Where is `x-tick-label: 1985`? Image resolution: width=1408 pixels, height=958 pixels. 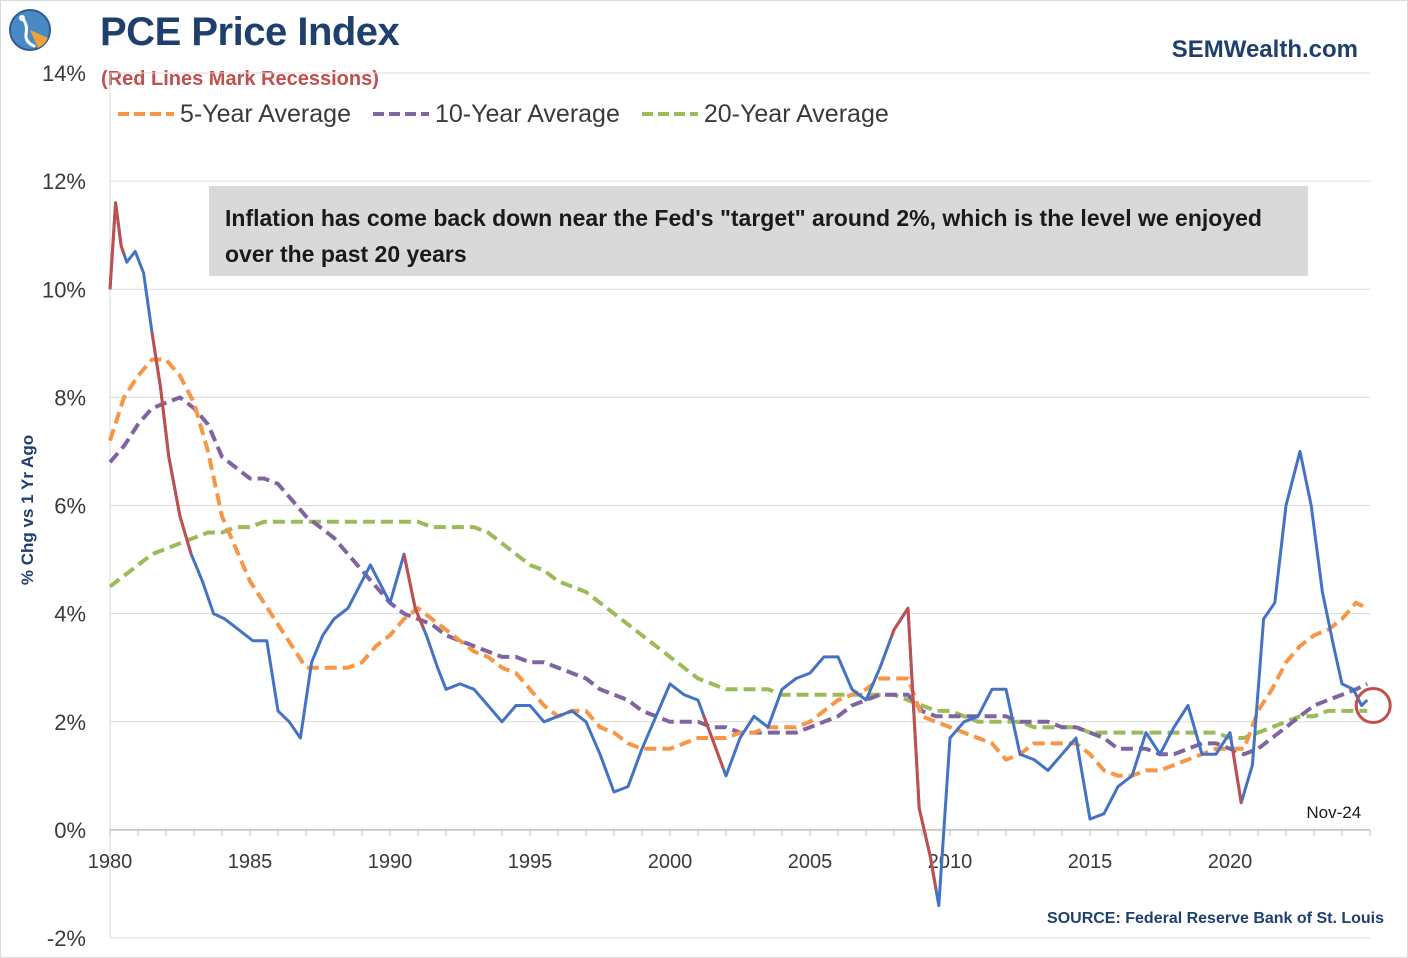
x-tick-label: 1985 is located at coordinates (250, 862).